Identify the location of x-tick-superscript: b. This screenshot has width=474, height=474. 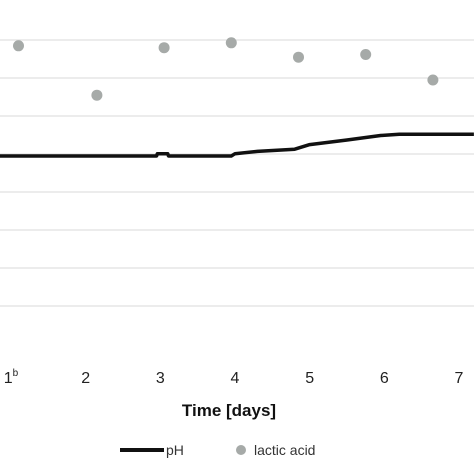
(16, 373).